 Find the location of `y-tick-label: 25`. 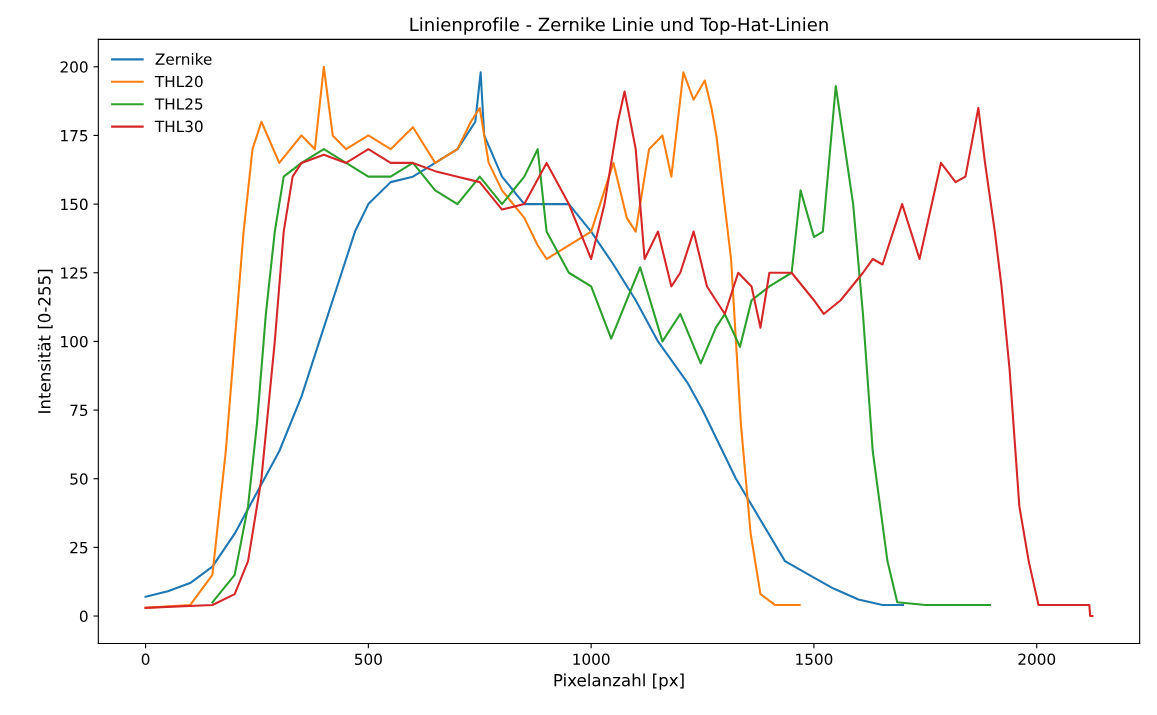

y-tick-label: 25 is located at coordinates (79, 547).